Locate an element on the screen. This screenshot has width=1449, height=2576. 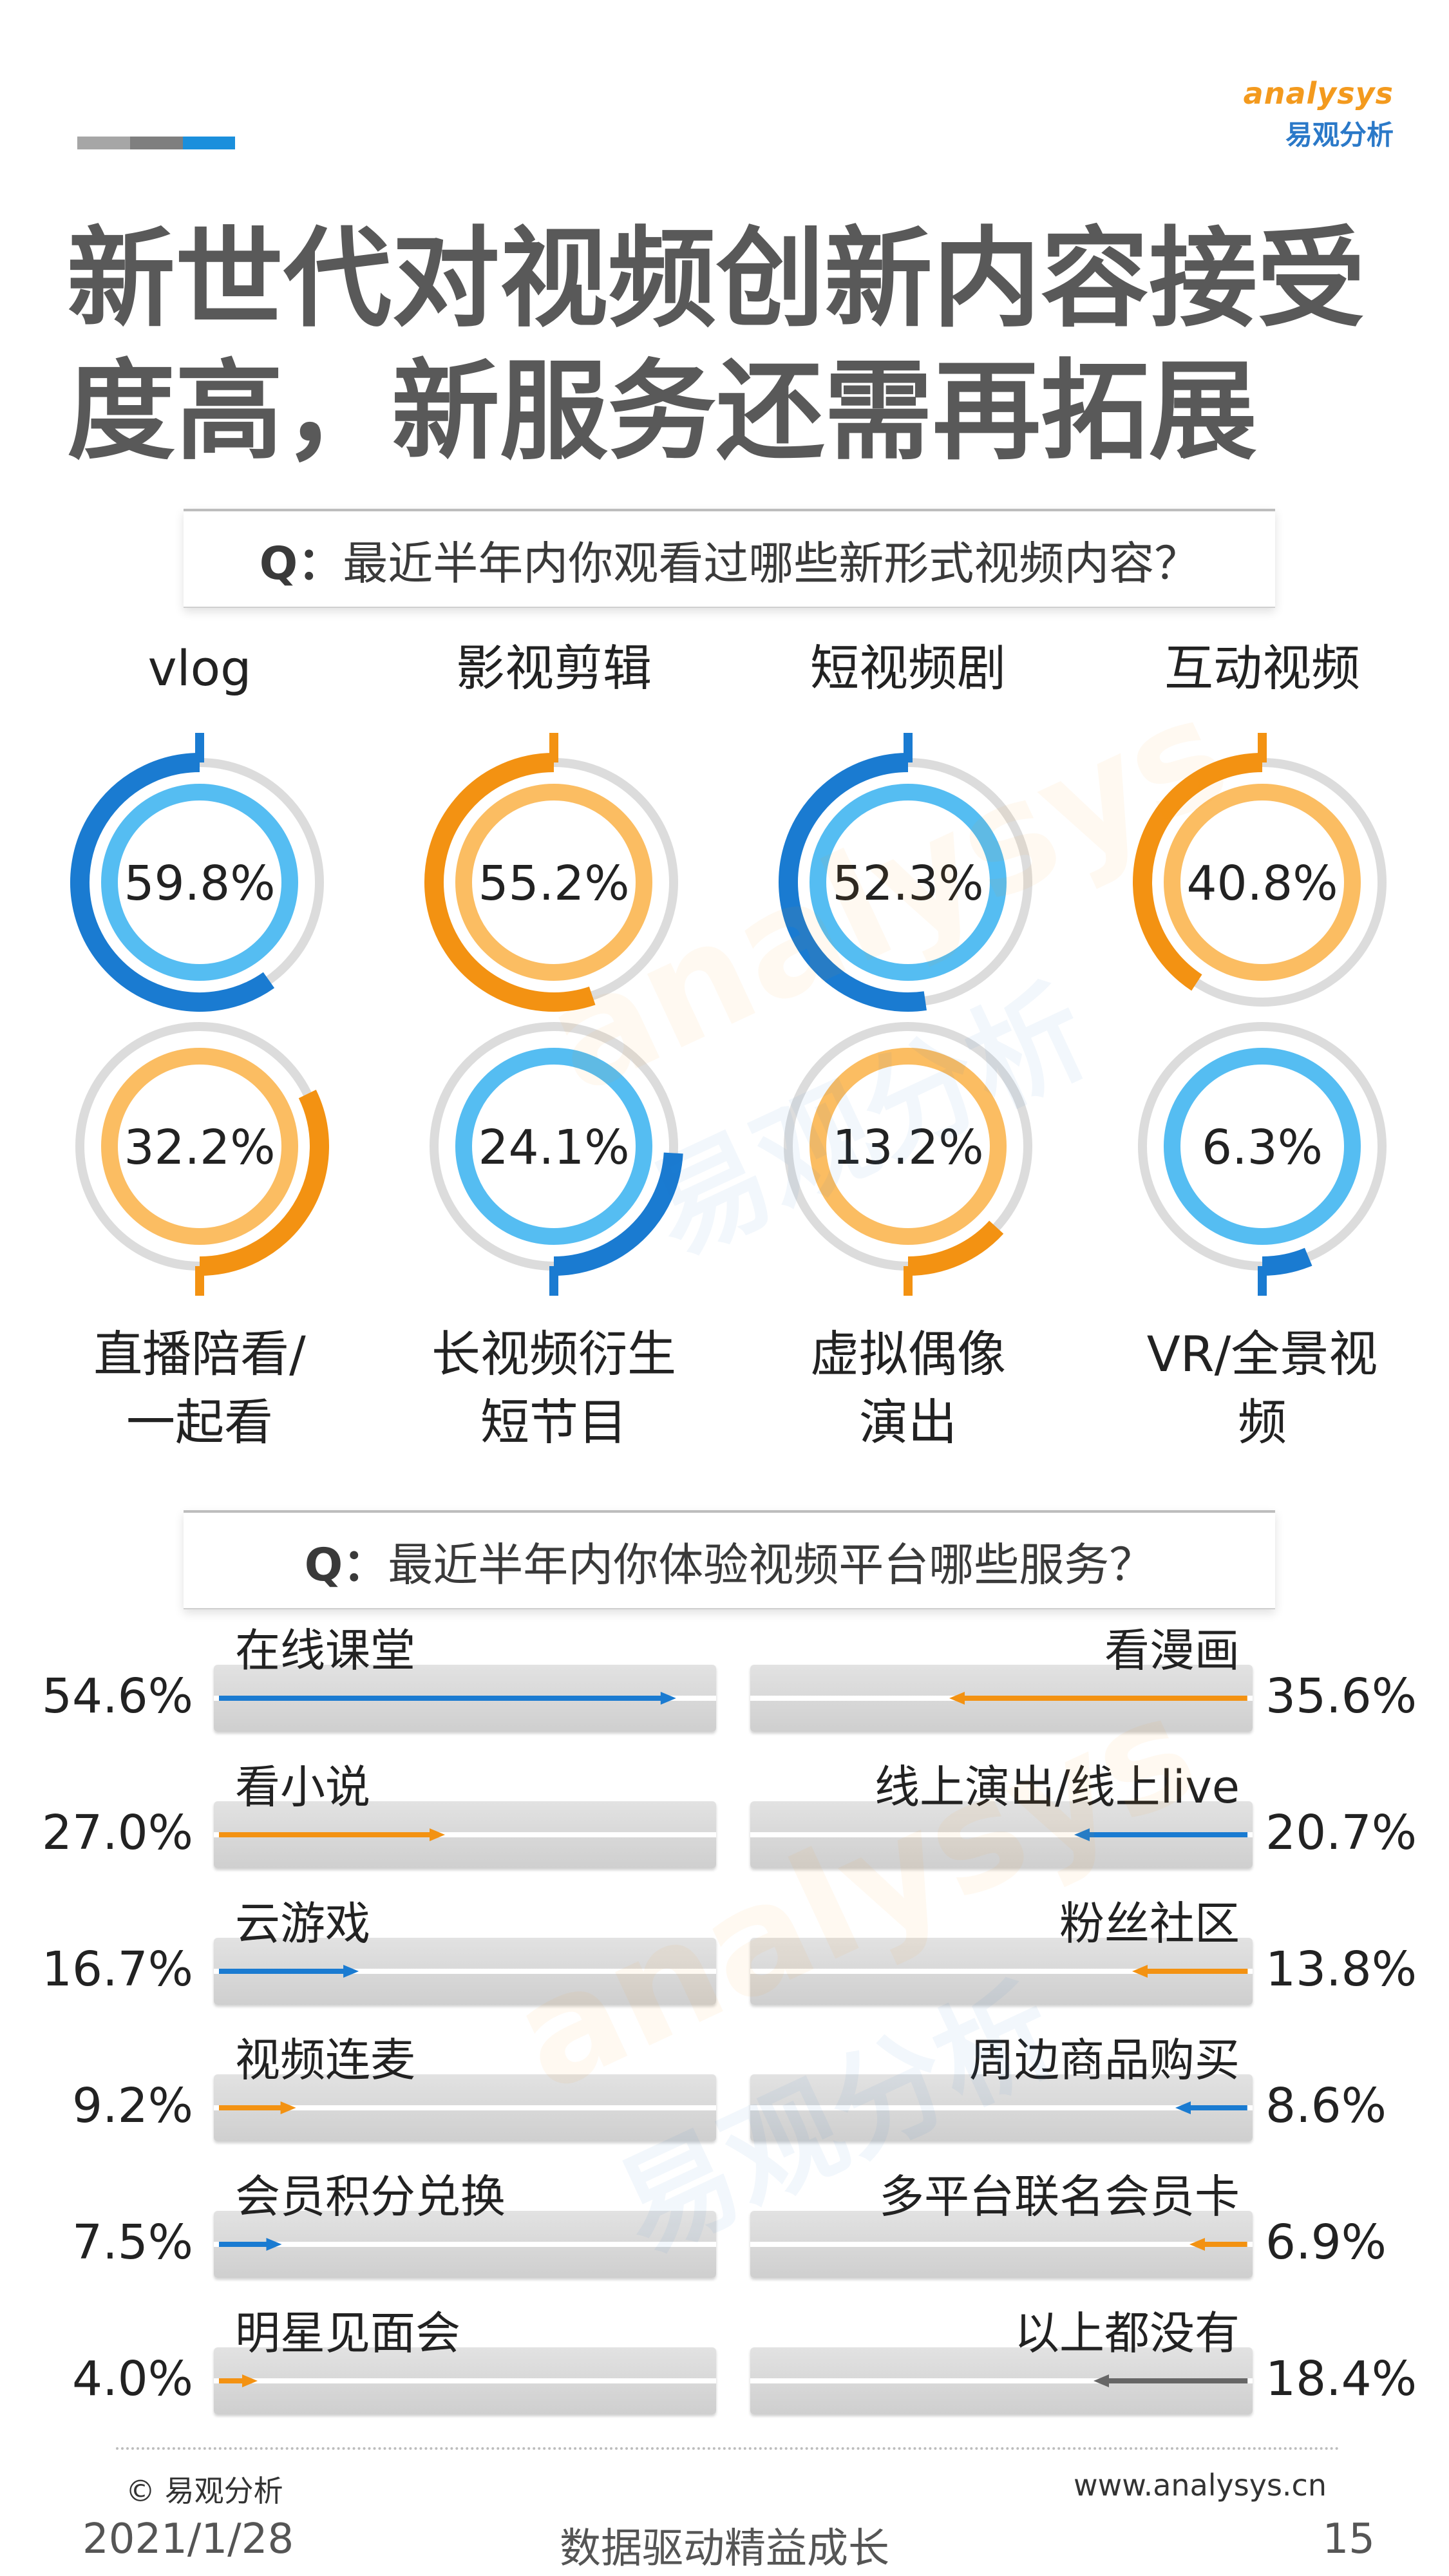
donut-label-line: 频 is located at coordinates (1262, 1422).